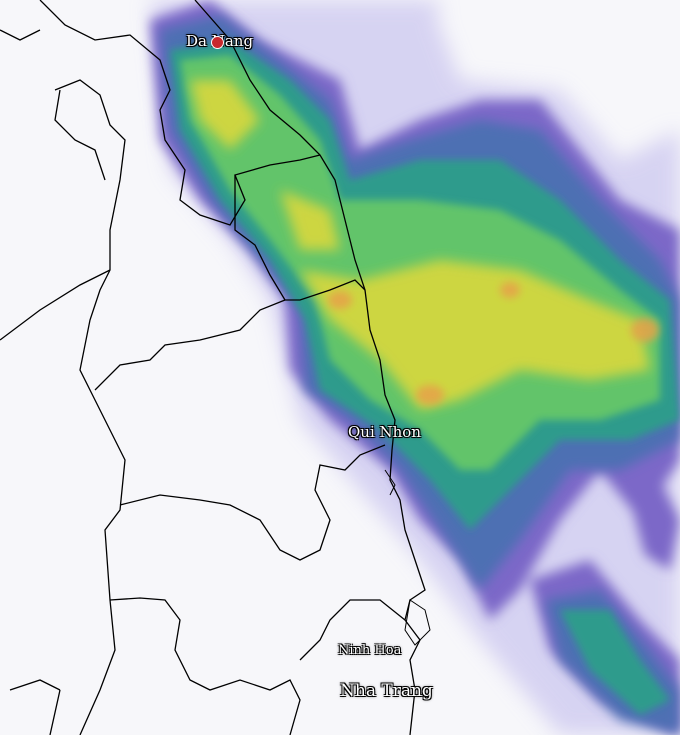  Describe the element at coordinates (385, 432) in the screenshot. I see `city-label-qui-nhon: Qui Nhon` at that location.